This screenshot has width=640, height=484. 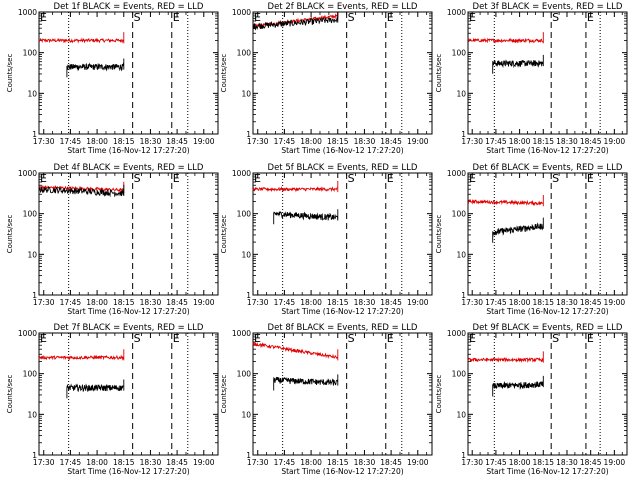 I want to click on panel-title: Det 7f BLACK = Events, RED = LLD, so click(x=129, y=328).